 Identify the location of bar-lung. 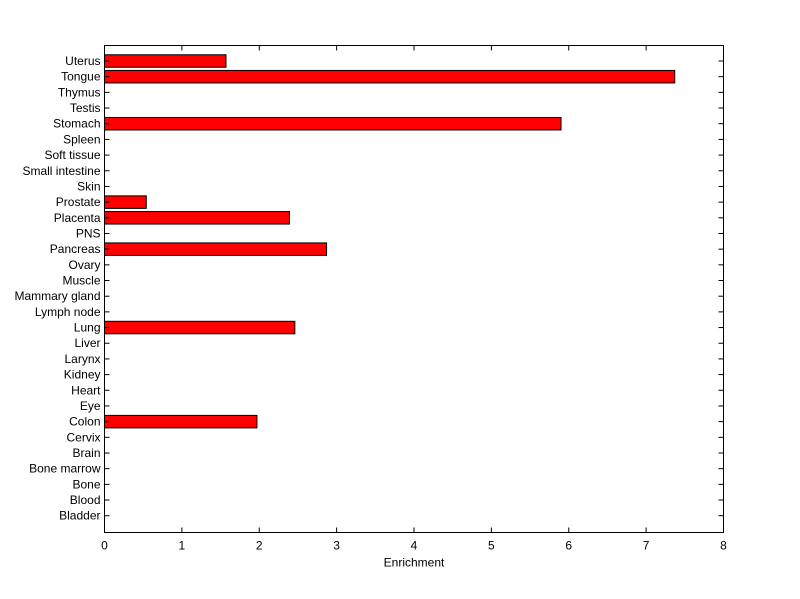
(200, 327).